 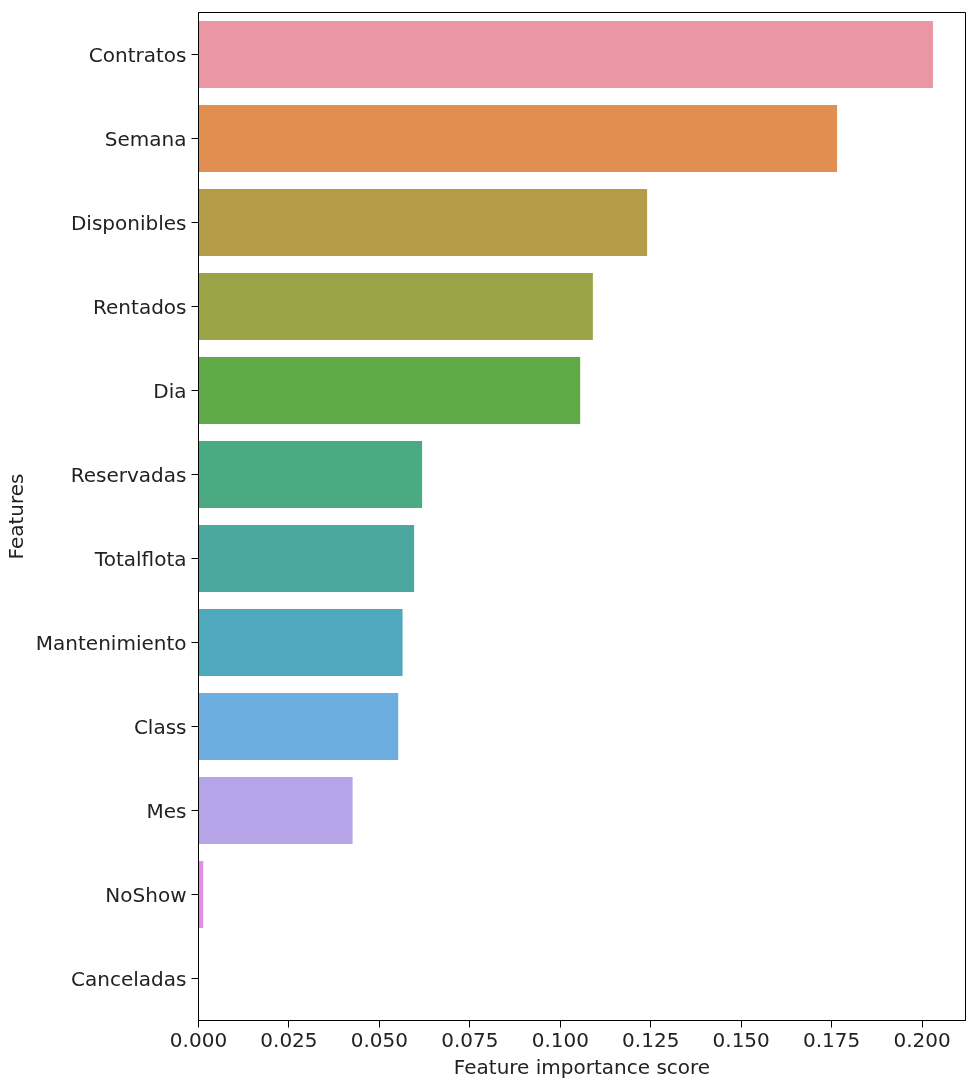 What do you see at coordinates (379, 1039) in the screenshot?
I see `x-tick-label: 0.050` at bounding box center [379, 1039].